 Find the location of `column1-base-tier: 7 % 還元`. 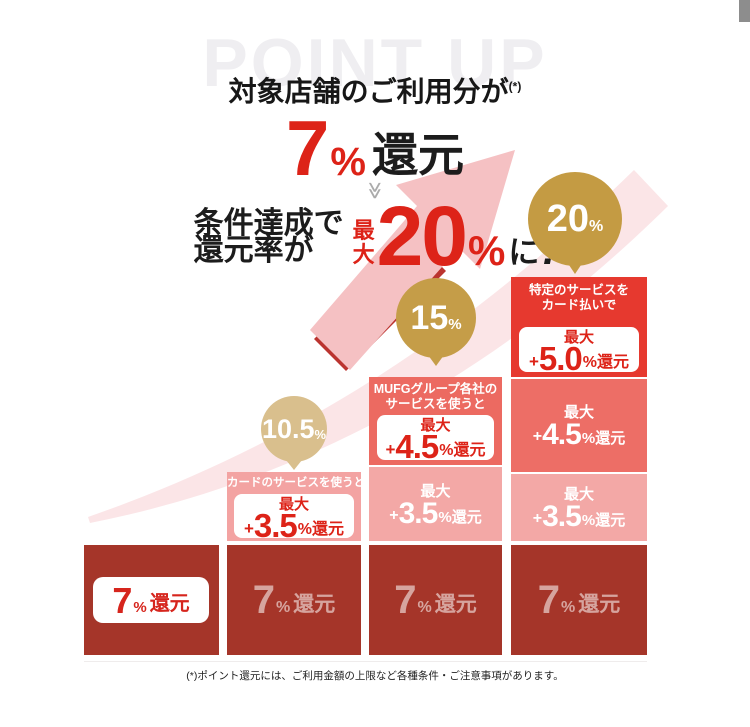

column1-base-tier: 7 % 還元 is located at coordinates (151, 600).